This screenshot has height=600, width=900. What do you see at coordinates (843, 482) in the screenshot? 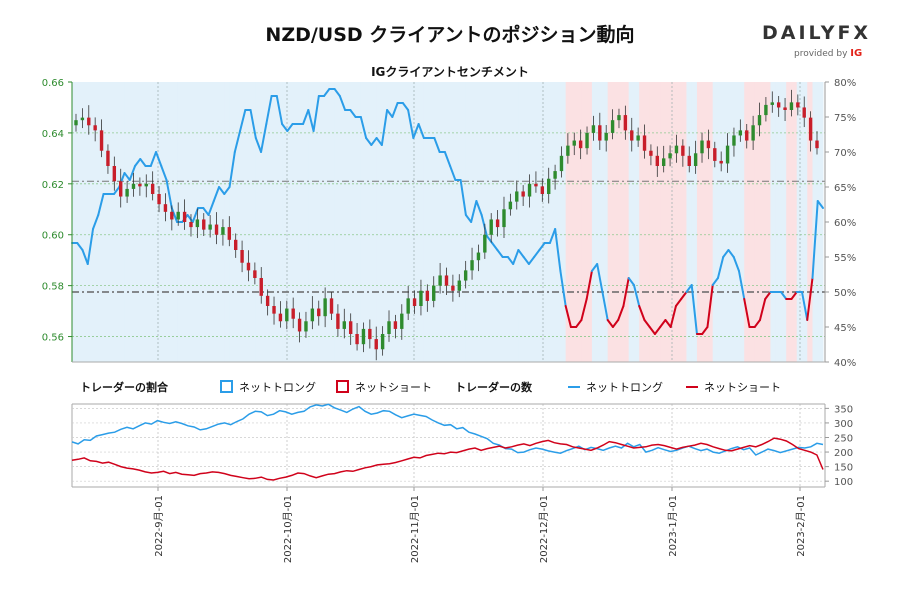
I see `count-tick-label: 100` at bounding box center [843, 482].